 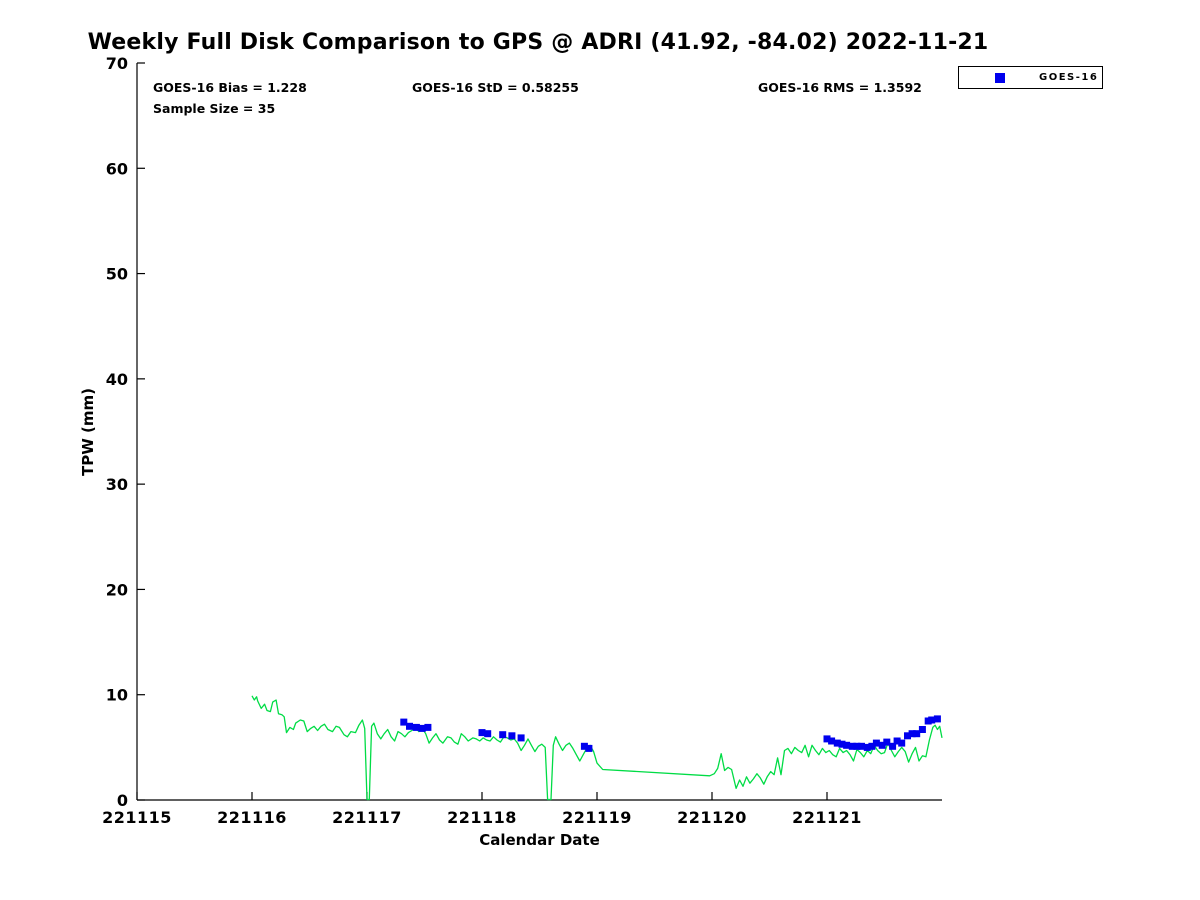 I want to click on y-tick-label: 20, so click(x=117, y=589).